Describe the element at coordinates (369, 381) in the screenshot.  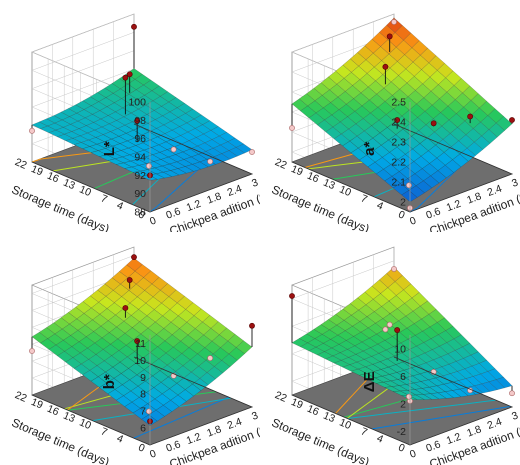
I see `z-axis-title: ΔE` at that location.